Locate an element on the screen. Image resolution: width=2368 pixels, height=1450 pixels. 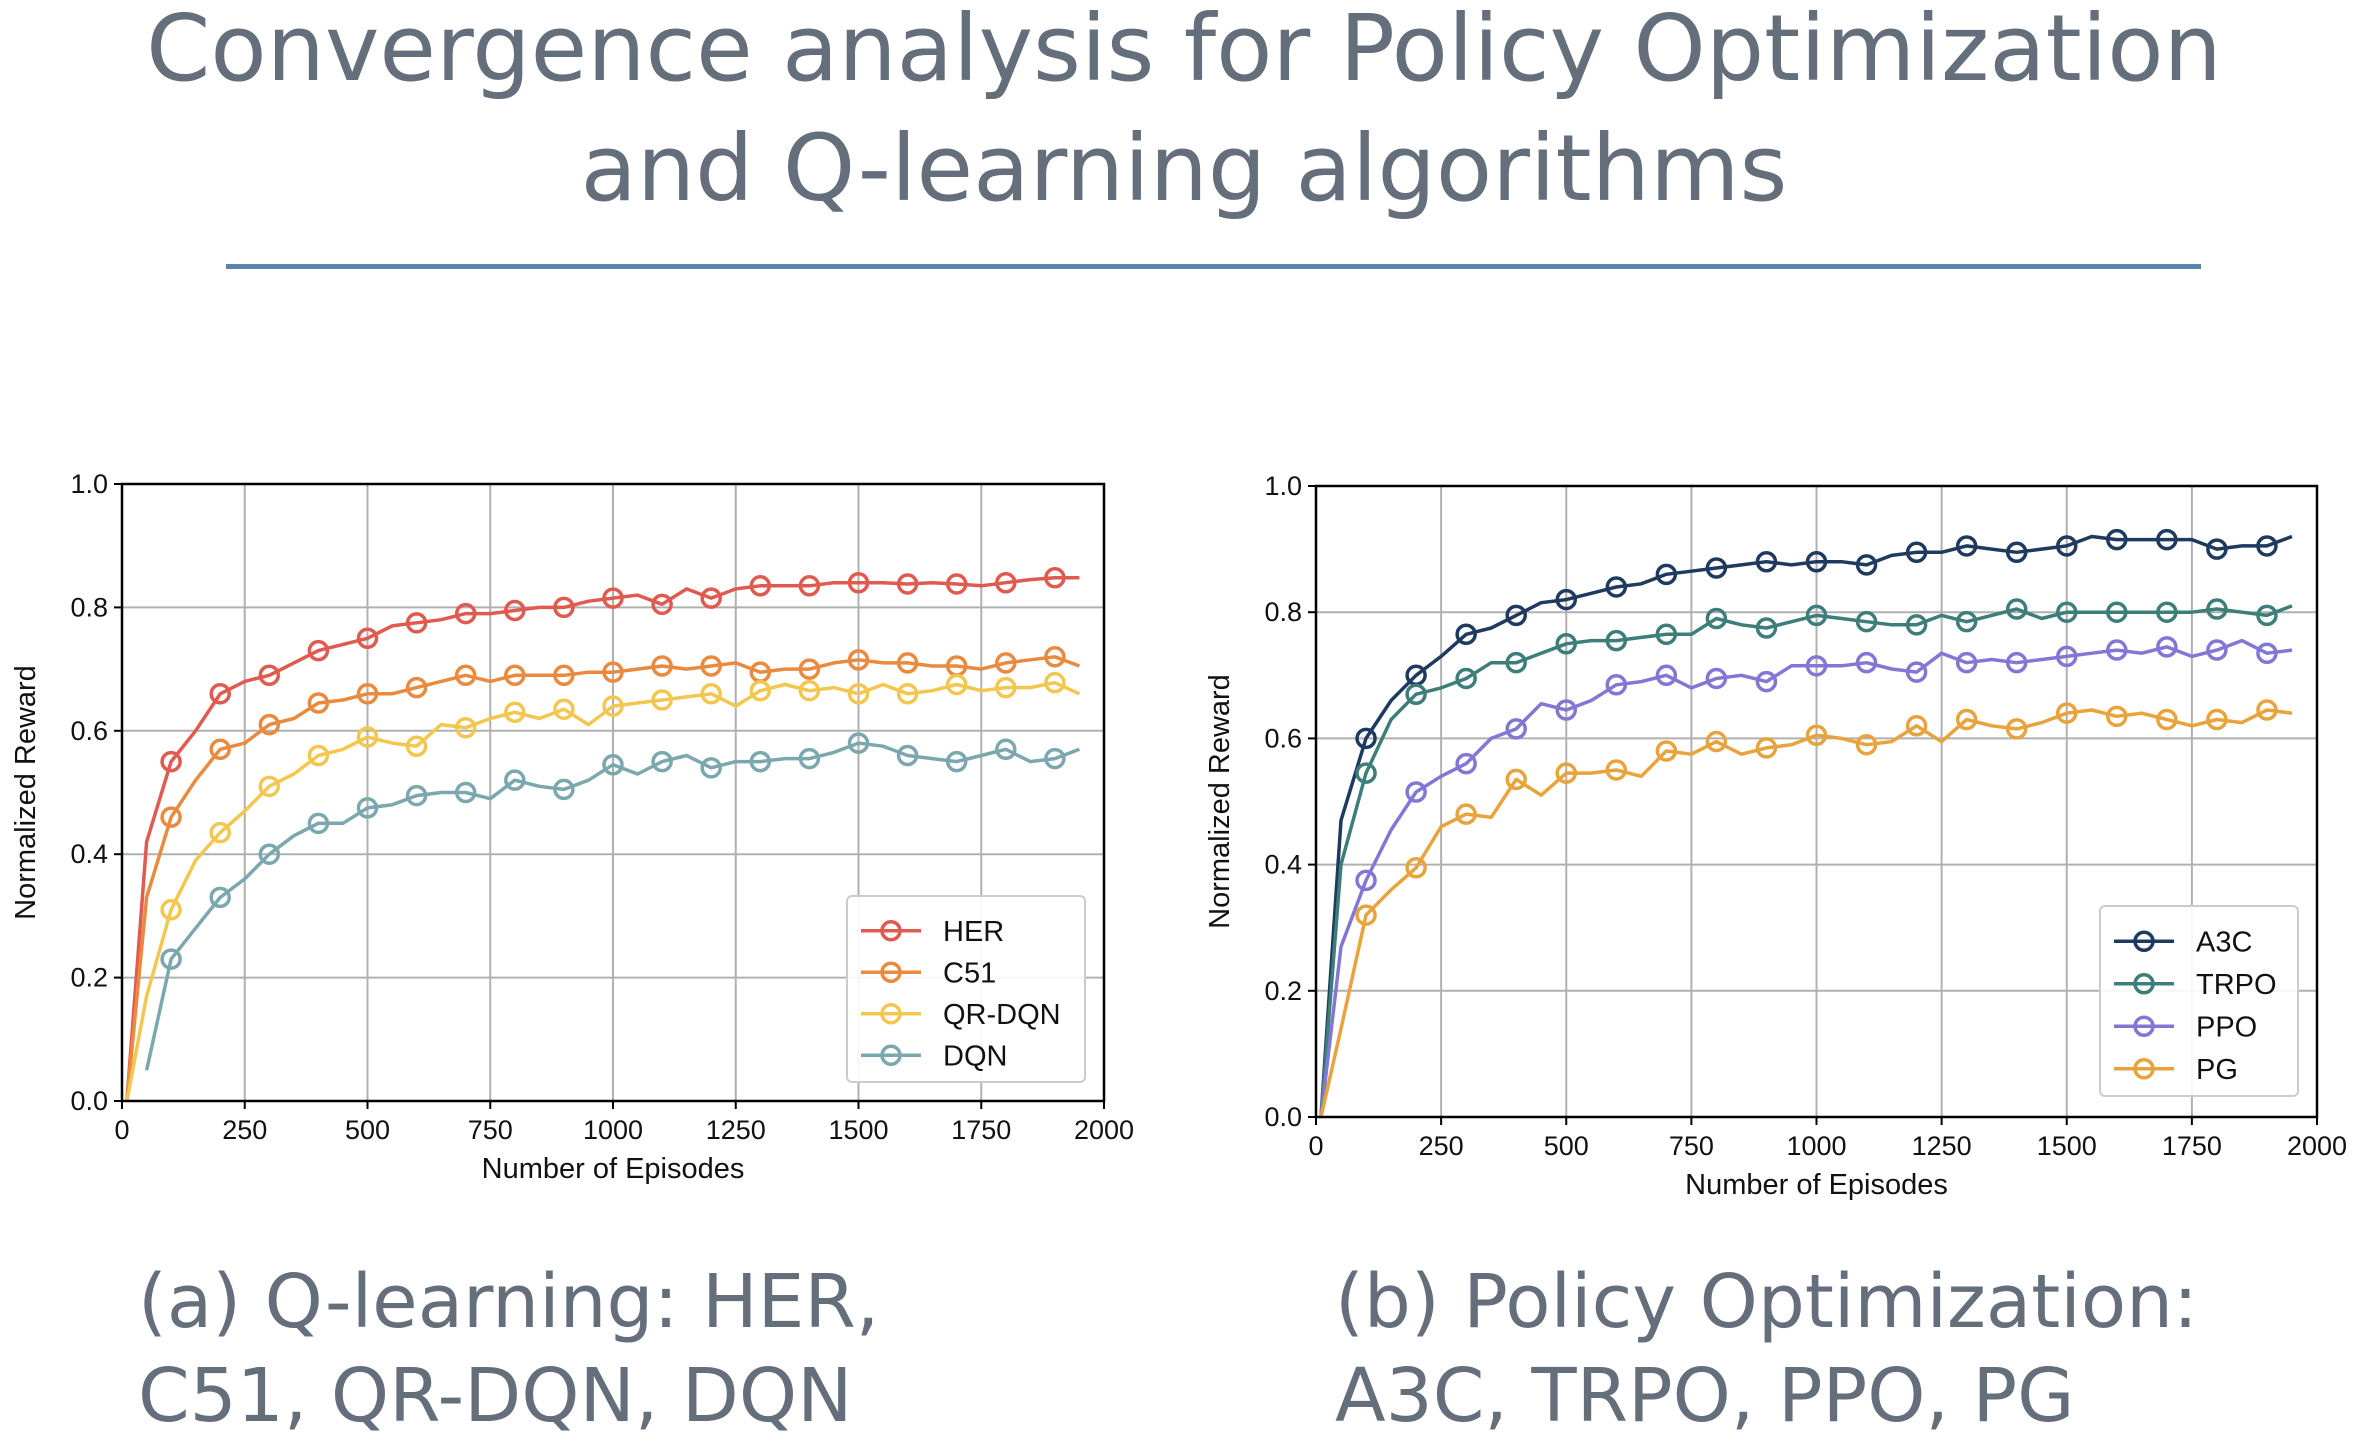
legend: HER C51 QR-DQN DQN is located at coordinates (966, 989).